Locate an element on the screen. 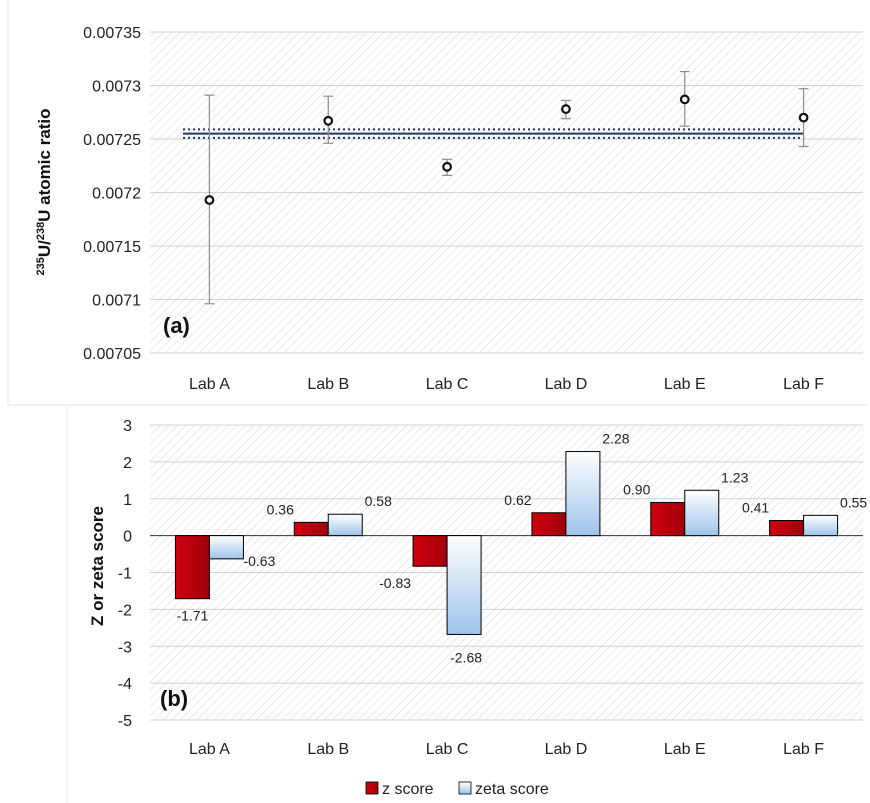 This screenshot has width=870, height=803. panel-label-b: (b) is located at coordinates (174, 698).